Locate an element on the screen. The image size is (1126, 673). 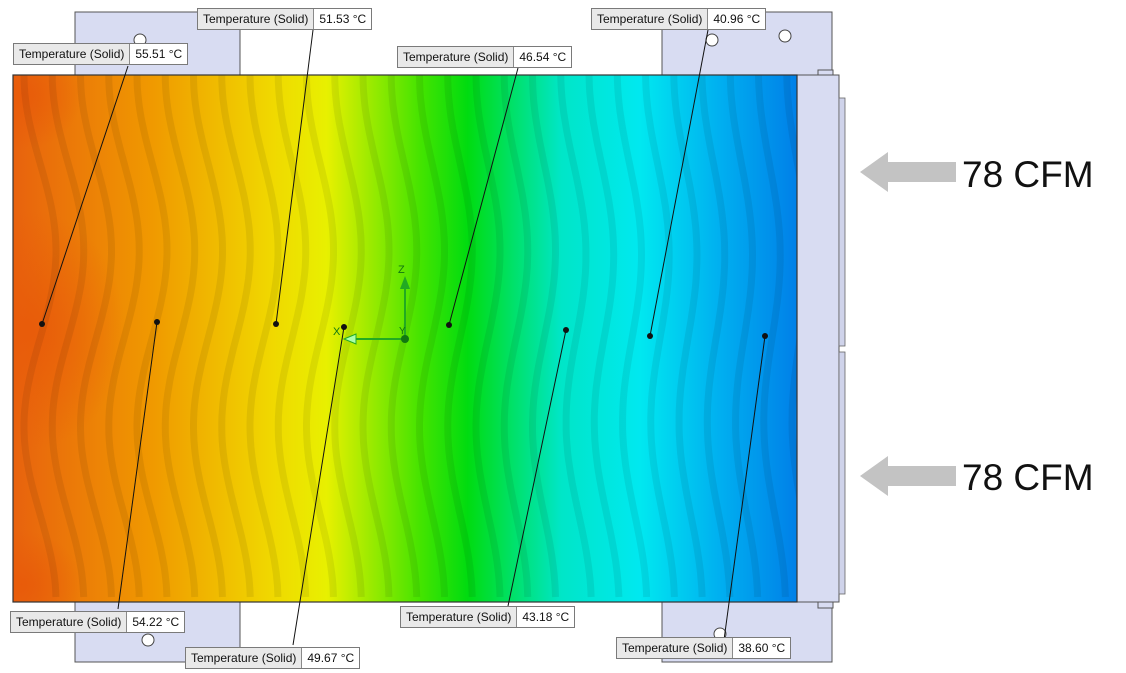
probe-label-46-54: Temperature (Solid) 46.54 °C is located at coordinates (485, 57).